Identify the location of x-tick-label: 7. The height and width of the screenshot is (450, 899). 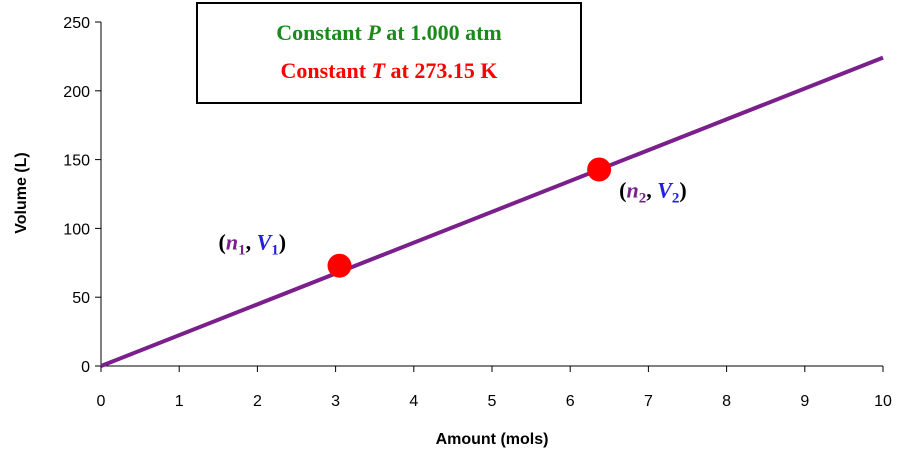
(648, 401).